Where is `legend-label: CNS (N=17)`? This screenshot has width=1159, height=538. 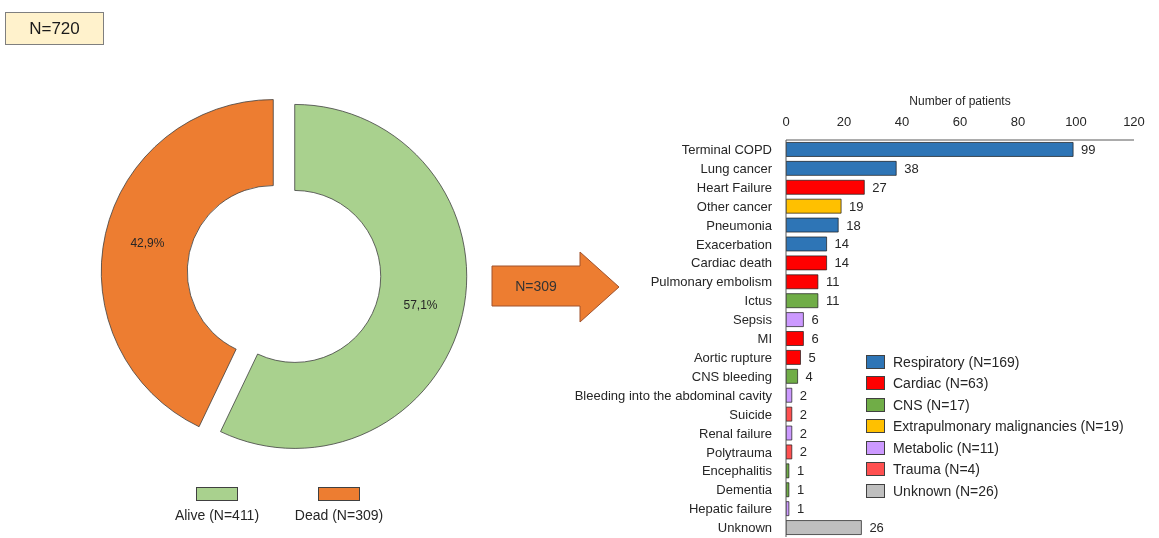 legend-label: CNS (N=17) is located at coordinates (931, 404).